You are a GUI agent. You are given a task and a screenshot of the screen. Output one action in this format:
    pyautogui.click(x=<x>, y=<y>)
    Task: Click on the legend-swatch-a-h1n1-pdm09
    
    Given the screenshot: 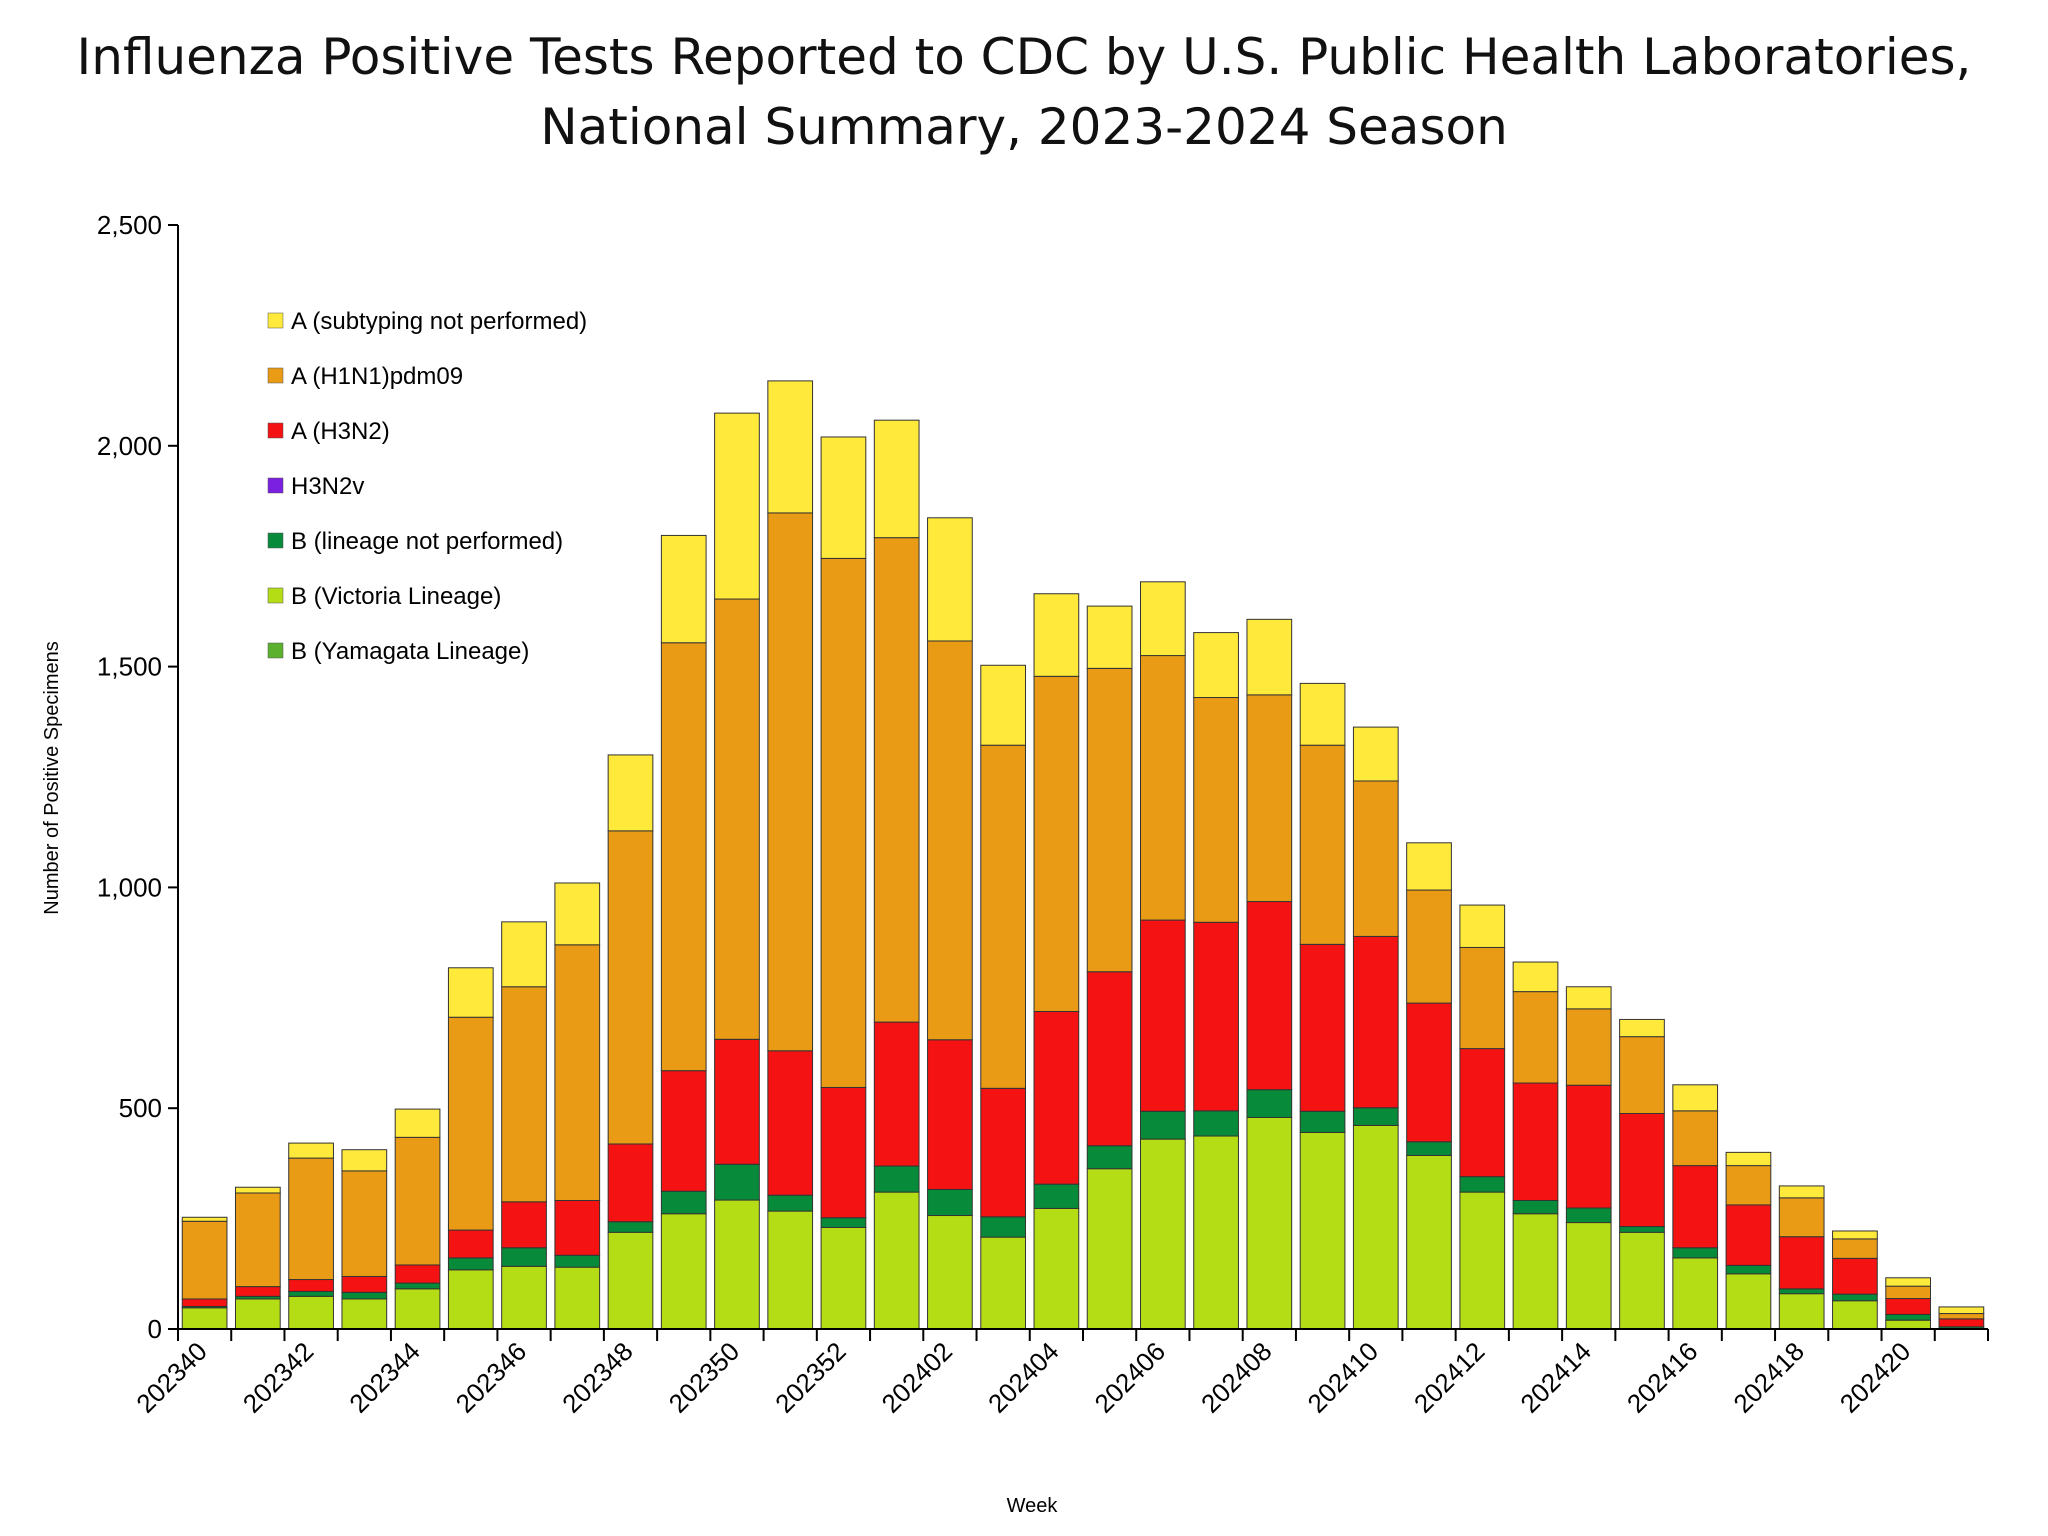 What is the action you would take?
    pyautogui.click(x=275, y=375)
    